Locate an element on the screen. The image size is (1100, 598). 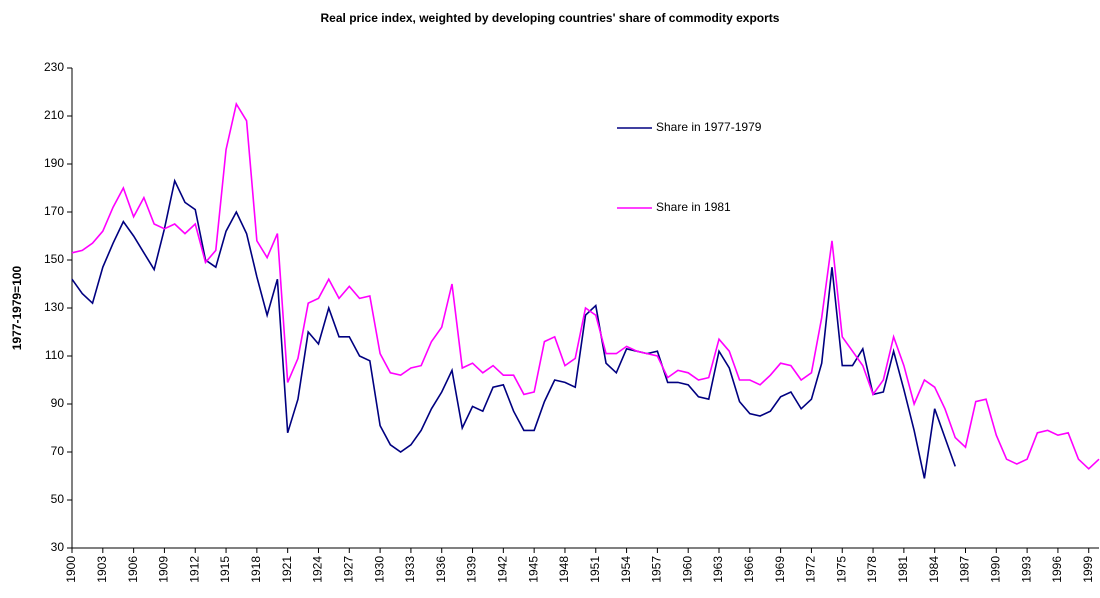
x-tick-label: 1990 is located at coordinates (995, 569).